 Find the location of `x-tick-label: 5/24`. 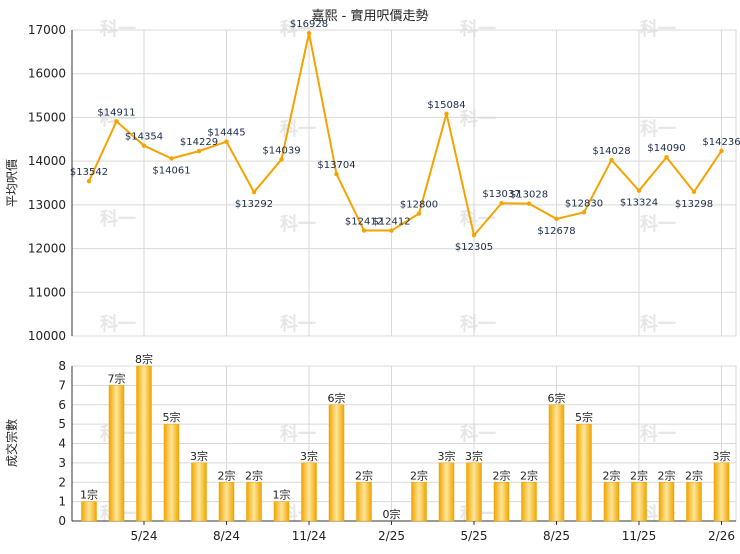

x-tick-label: 5/24 is located at coordinates (144, 536).